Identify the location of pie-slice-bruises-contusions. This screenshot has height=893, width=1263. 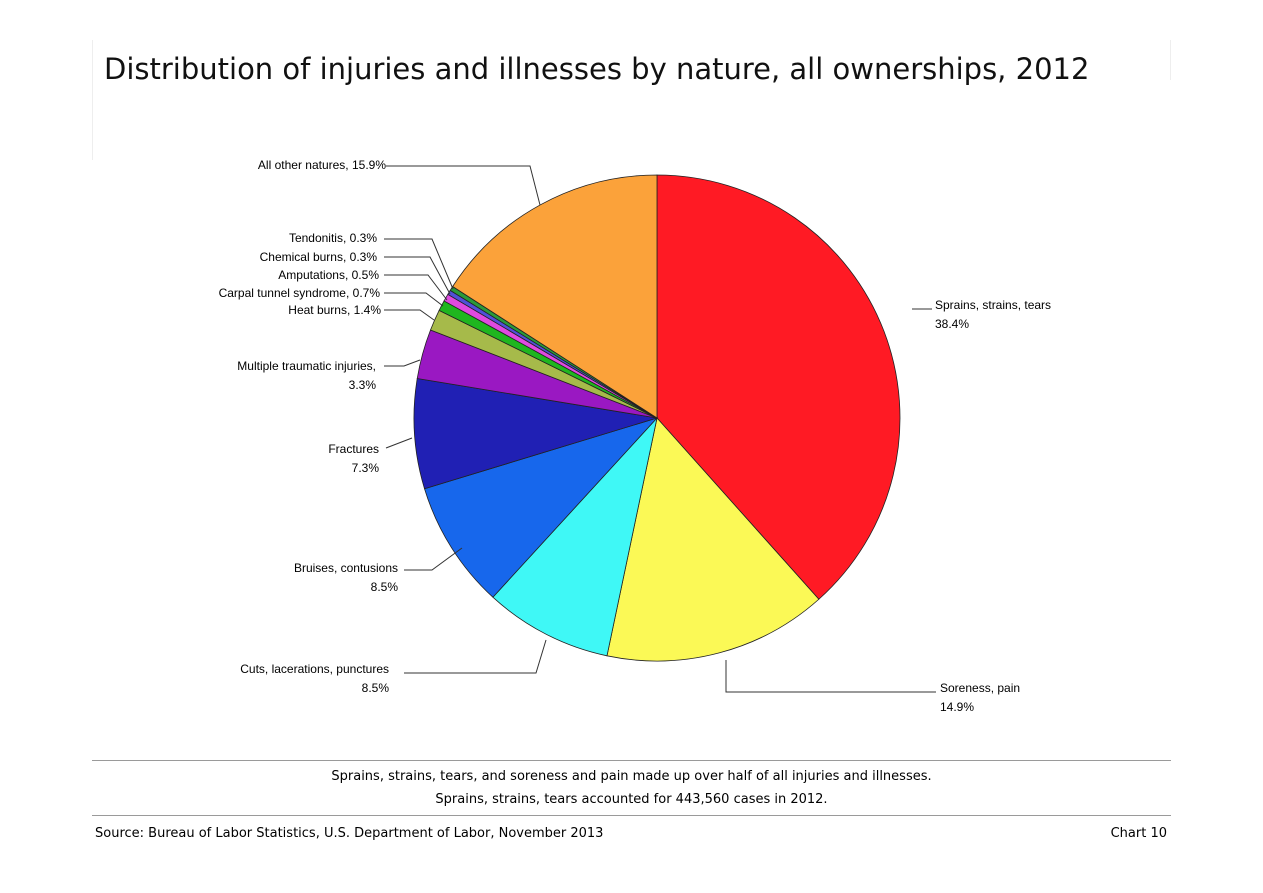
(541, 507).